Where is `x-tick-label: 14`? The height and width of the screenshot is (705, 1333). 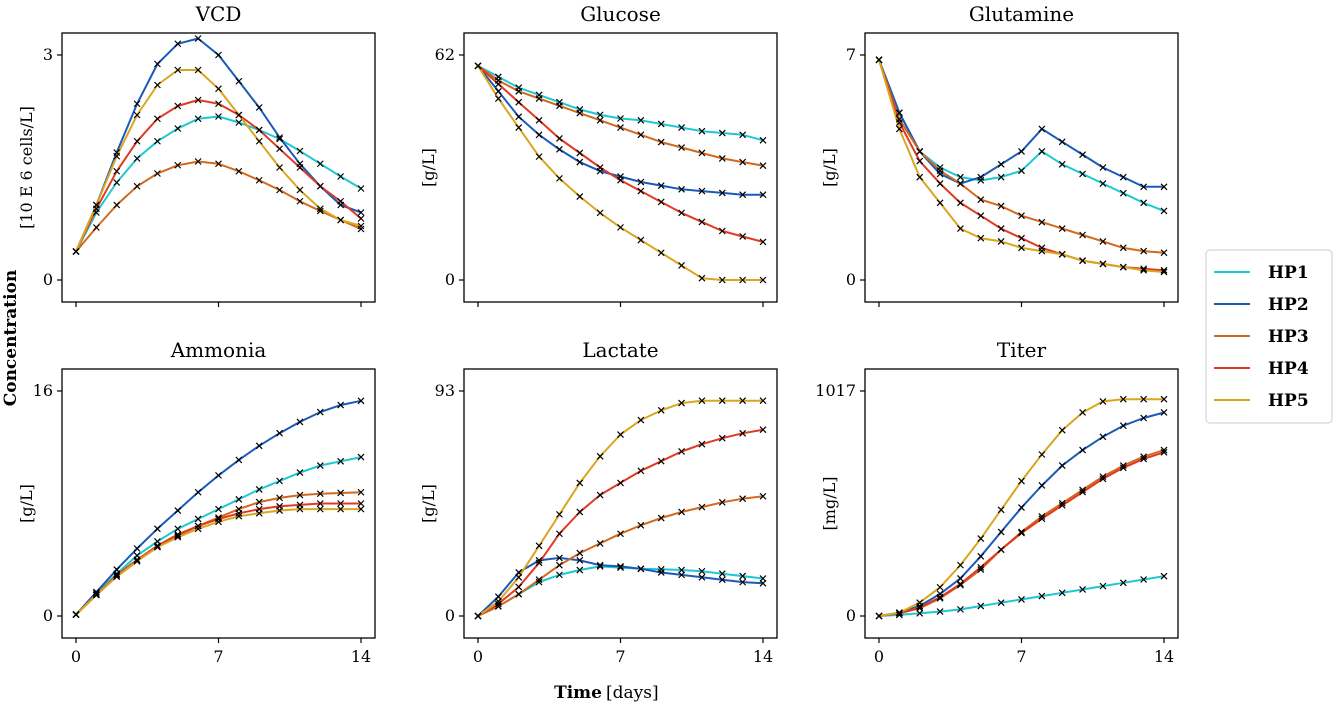 x-tick-label: 14 is located at coordinates (763, 656).